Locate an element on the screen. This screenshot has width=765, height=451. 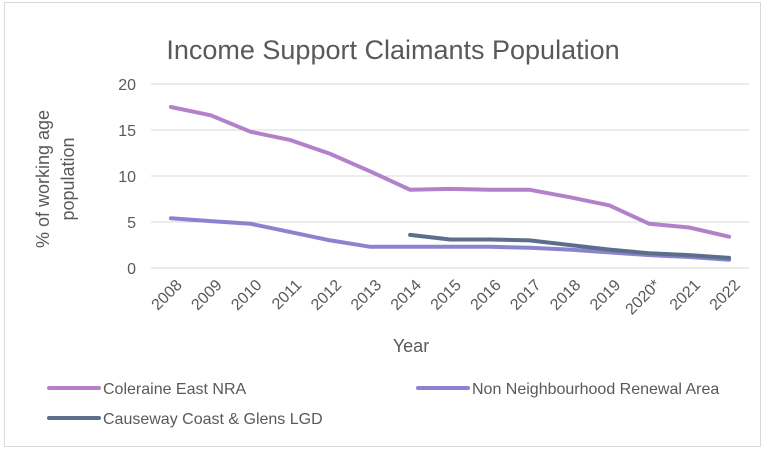
y-tick-label: 0 is located at coordinates (131, 269).